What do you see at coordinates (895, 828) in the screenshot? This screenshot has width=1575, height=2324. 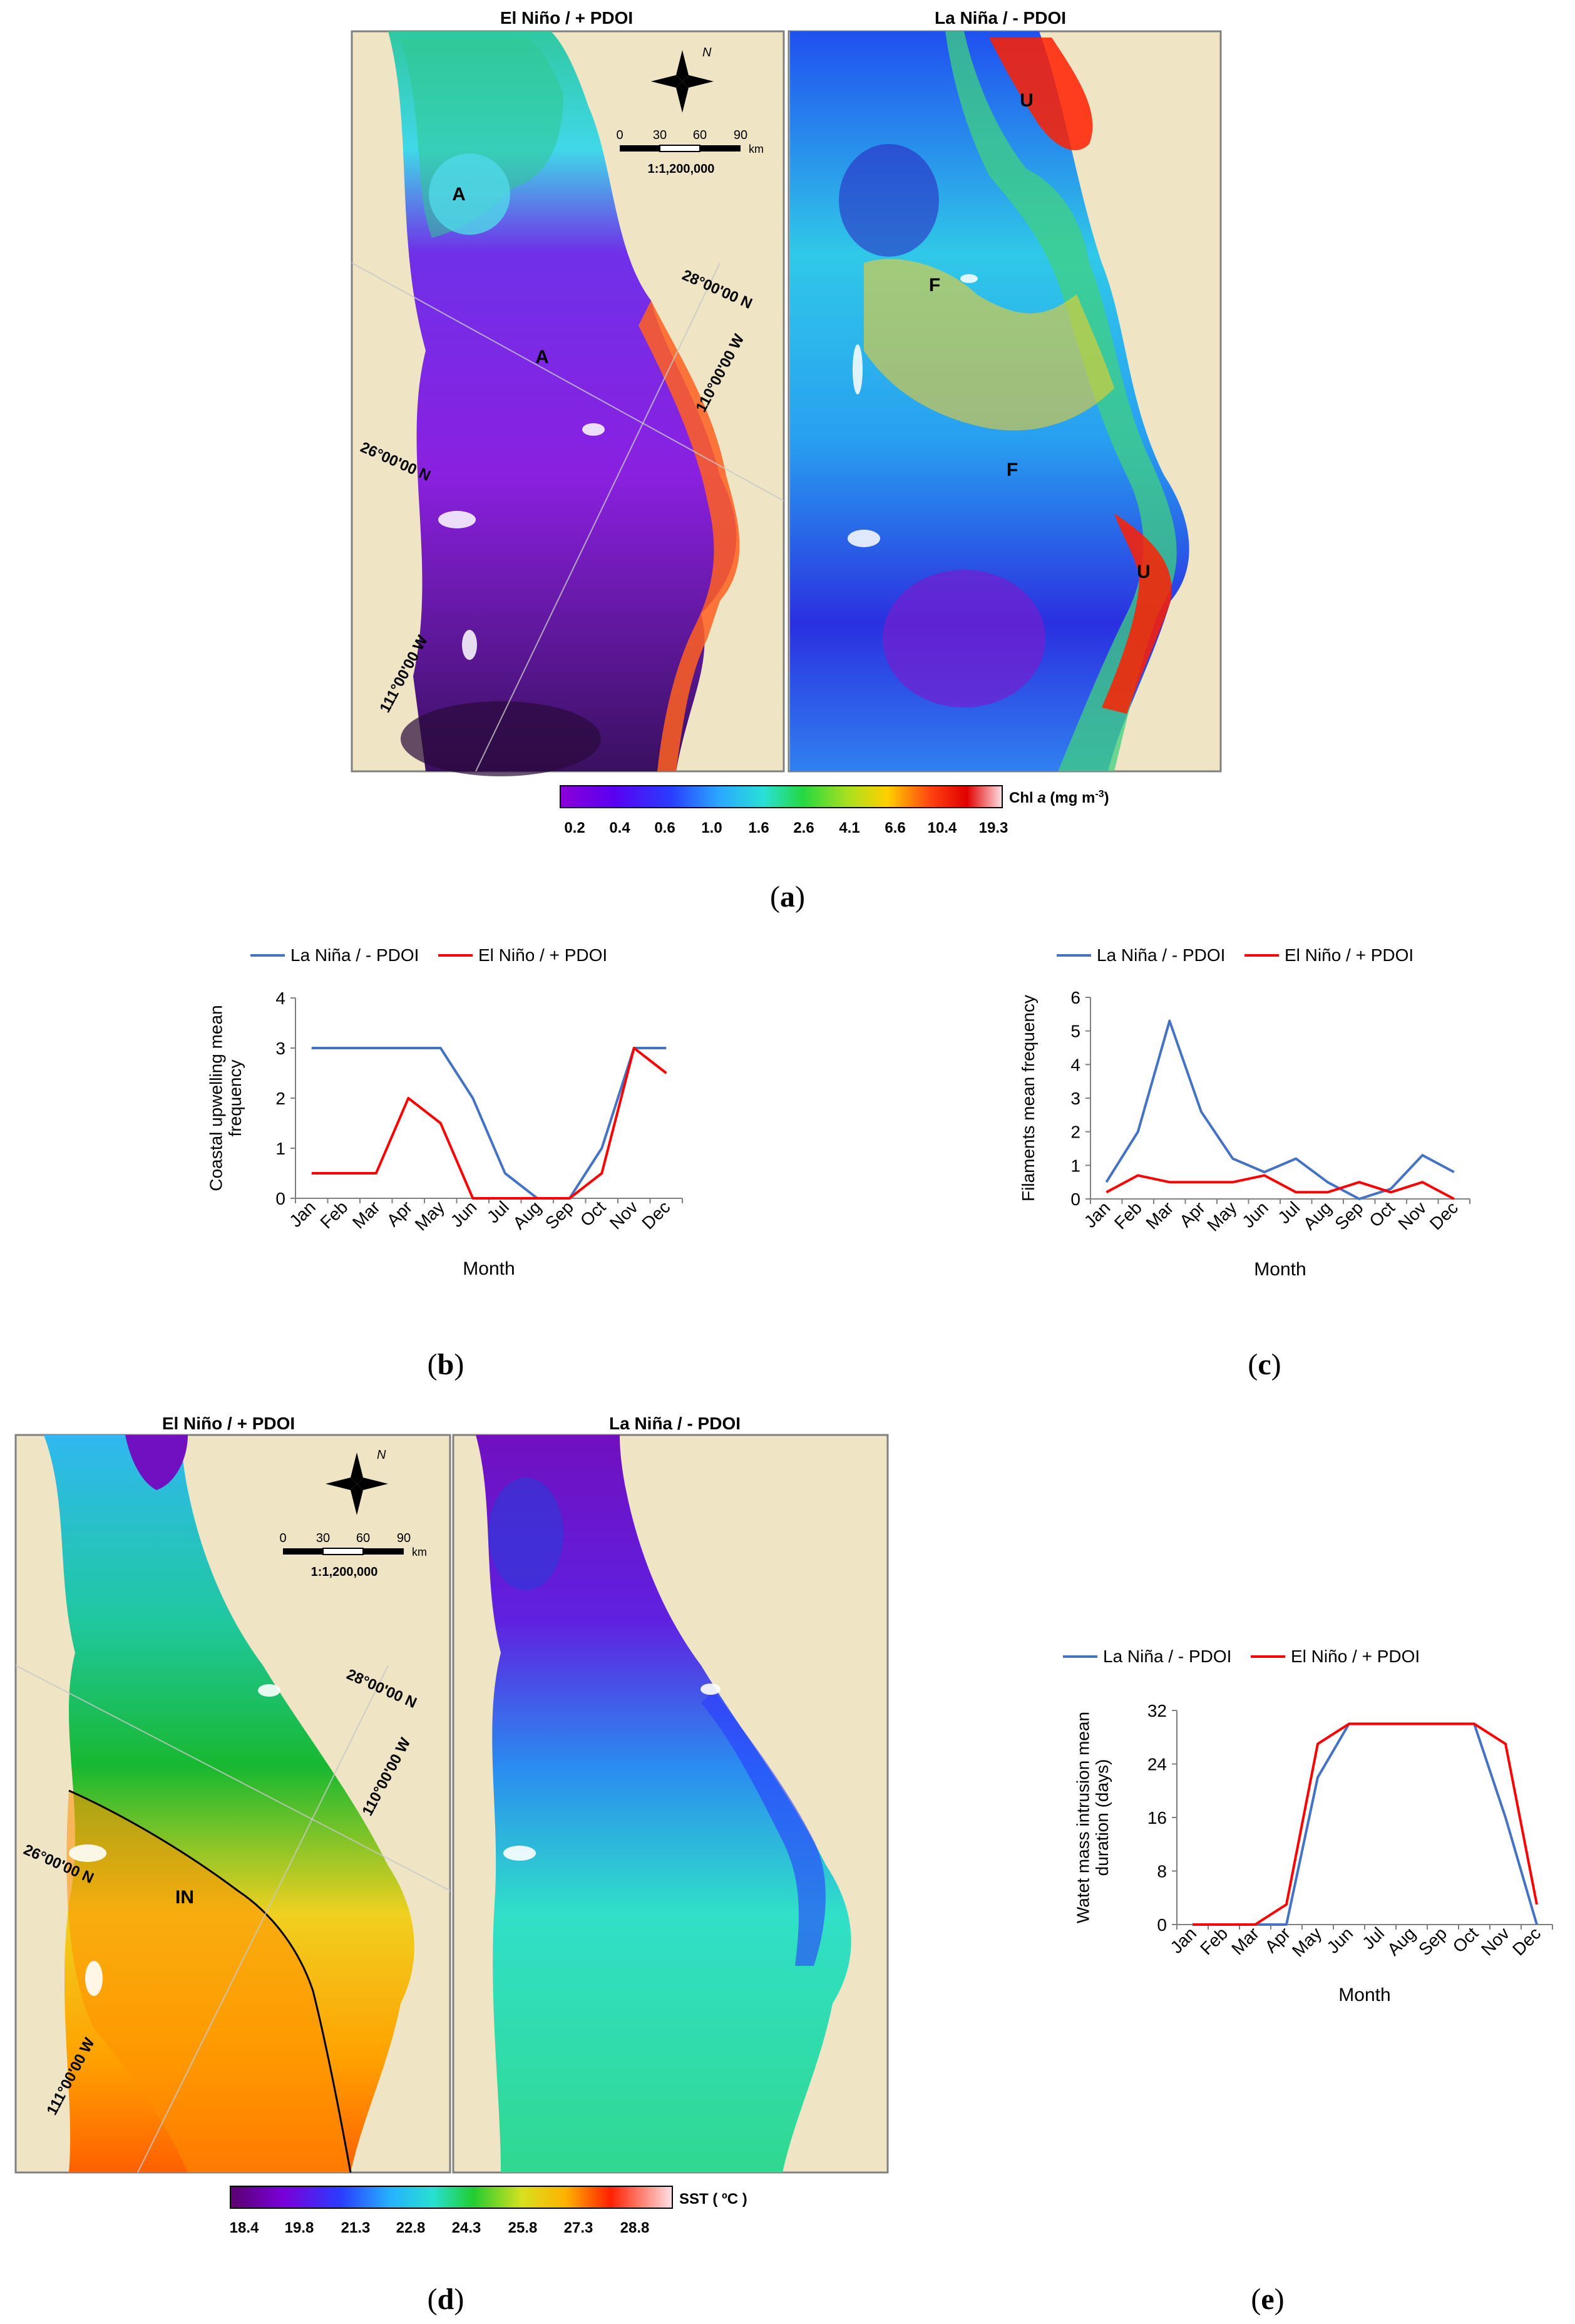 I see `colorbar-chl-tick: 6.6` at bounding box center [895, 828].